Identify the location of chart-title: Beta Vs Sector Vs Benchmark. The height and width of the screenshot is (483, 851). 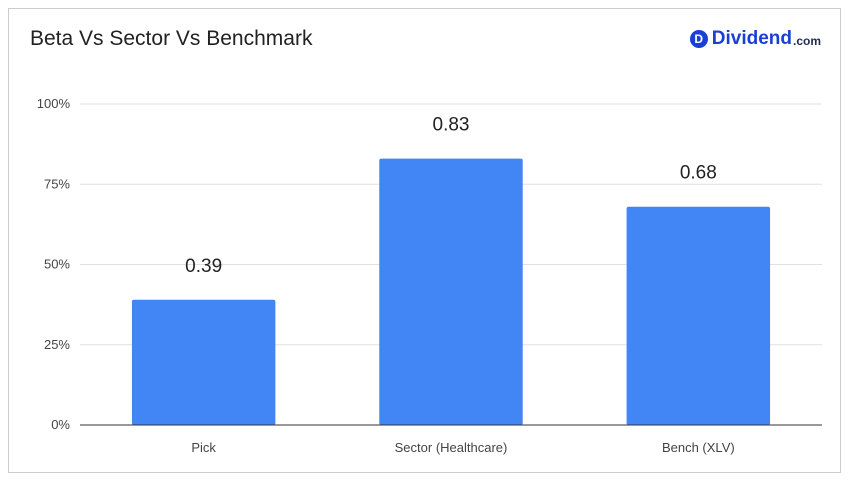
(171, 38).